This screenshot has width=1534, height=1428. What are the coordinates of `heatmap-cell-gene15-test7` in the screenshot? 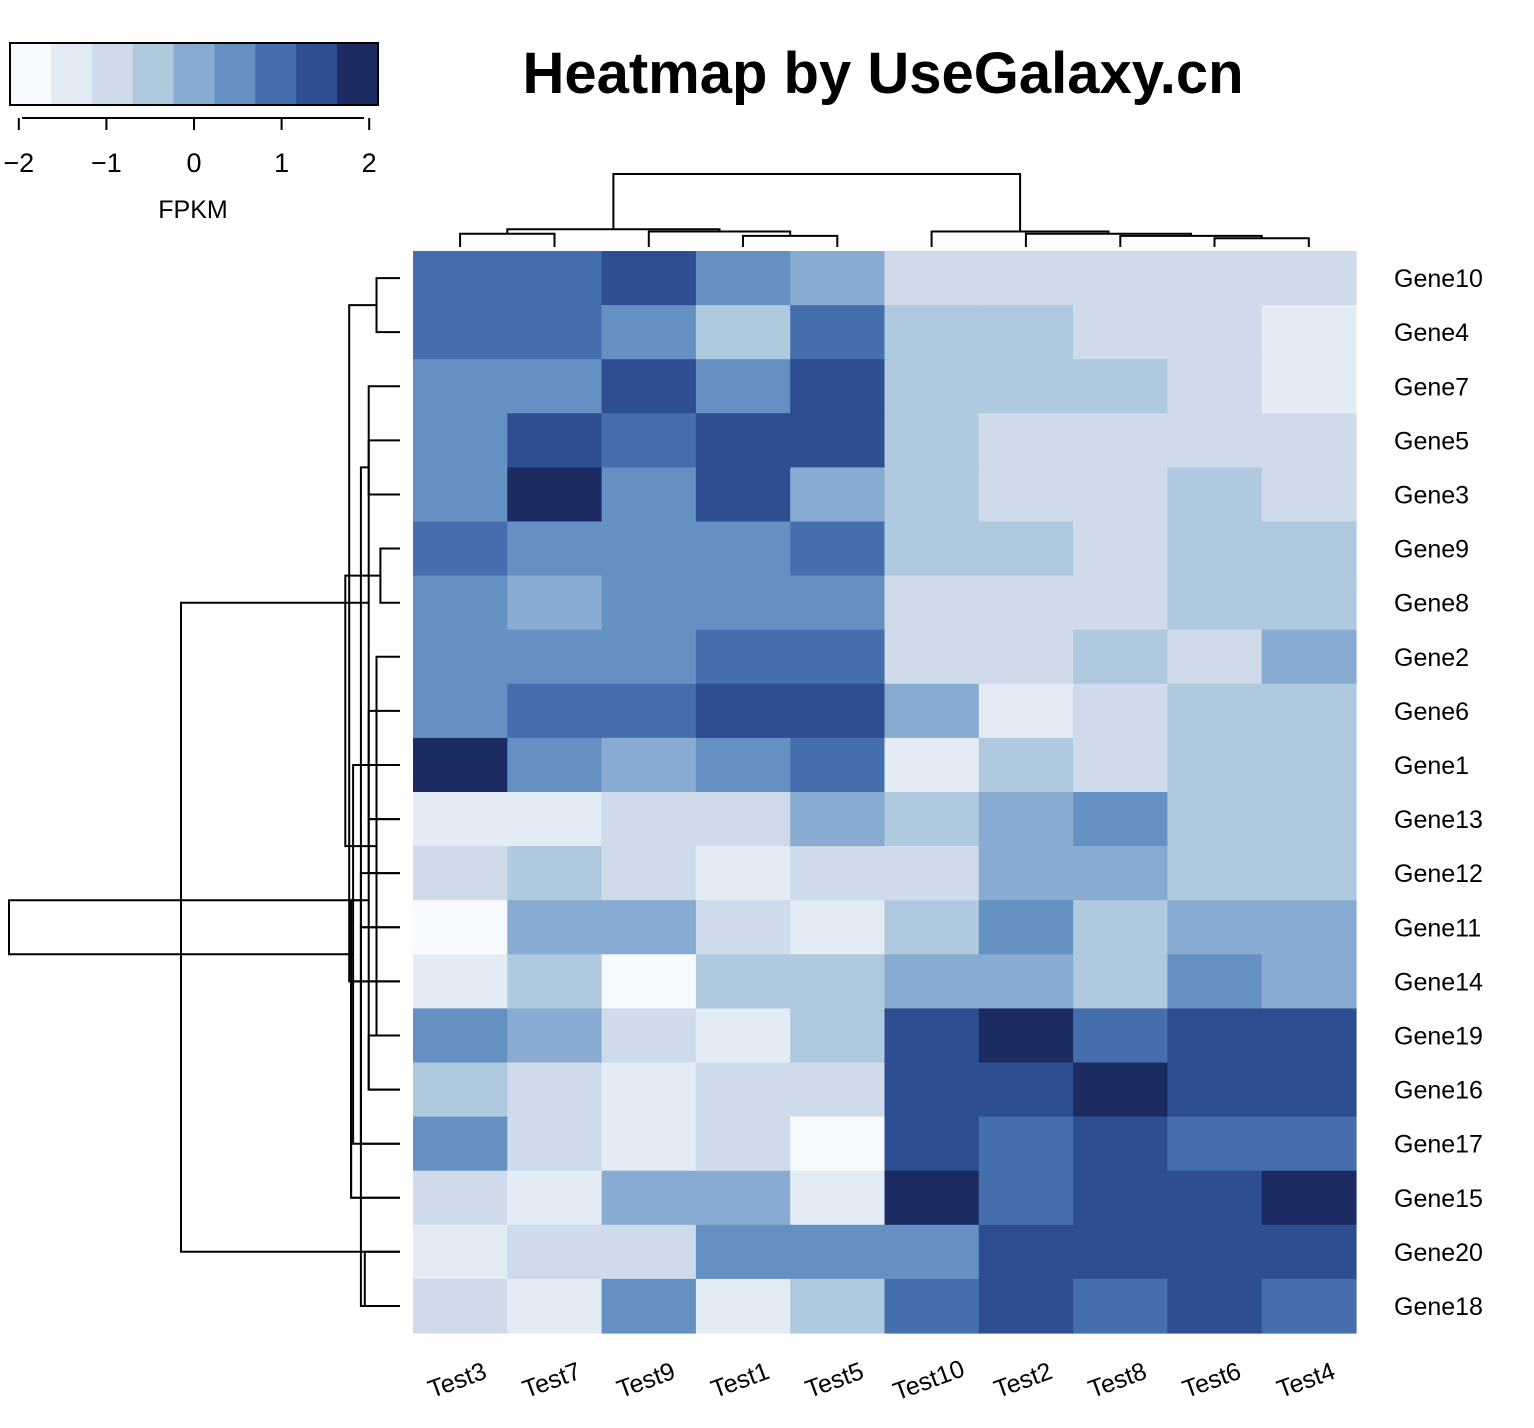 It's located at (555, 1198).